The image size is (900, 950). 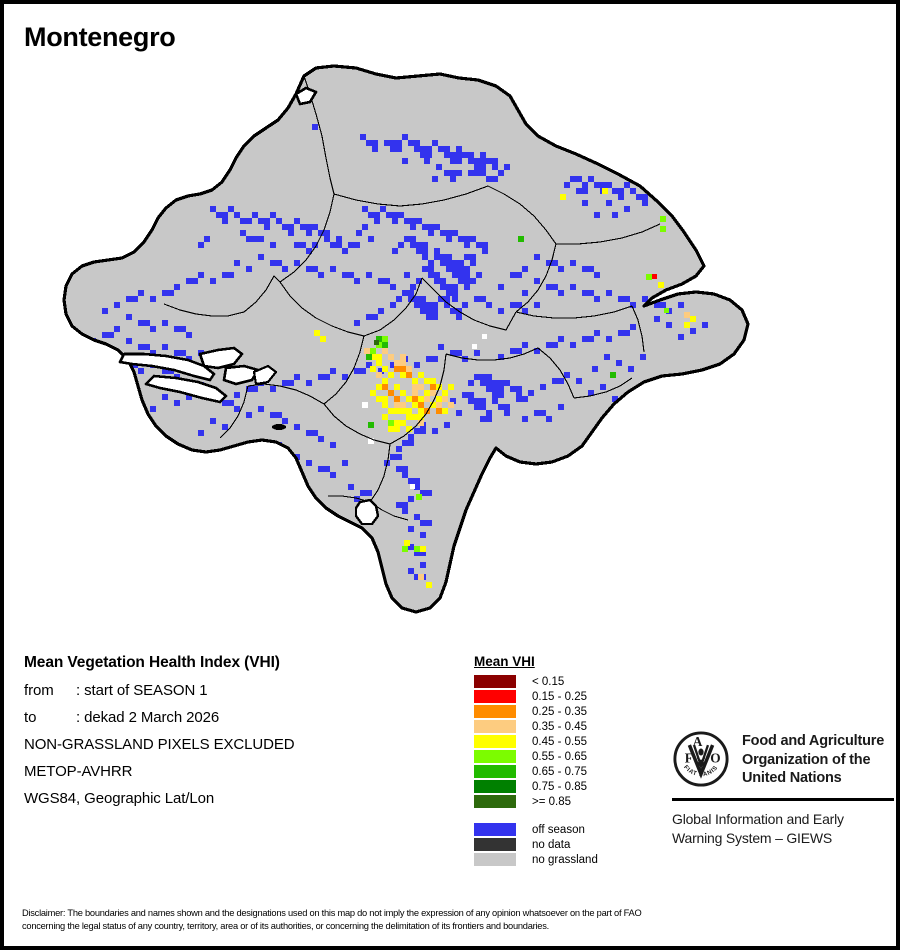 I want to click on legend-item: 0.25 - 0.35, so click(x=569, y=711).